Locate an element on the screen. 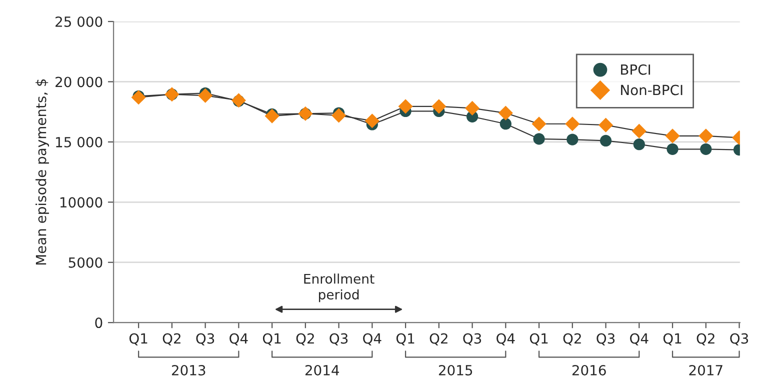 This screenshot has height=391, width=783. y-tick-label: 0 is located at coordinates (98, 323).